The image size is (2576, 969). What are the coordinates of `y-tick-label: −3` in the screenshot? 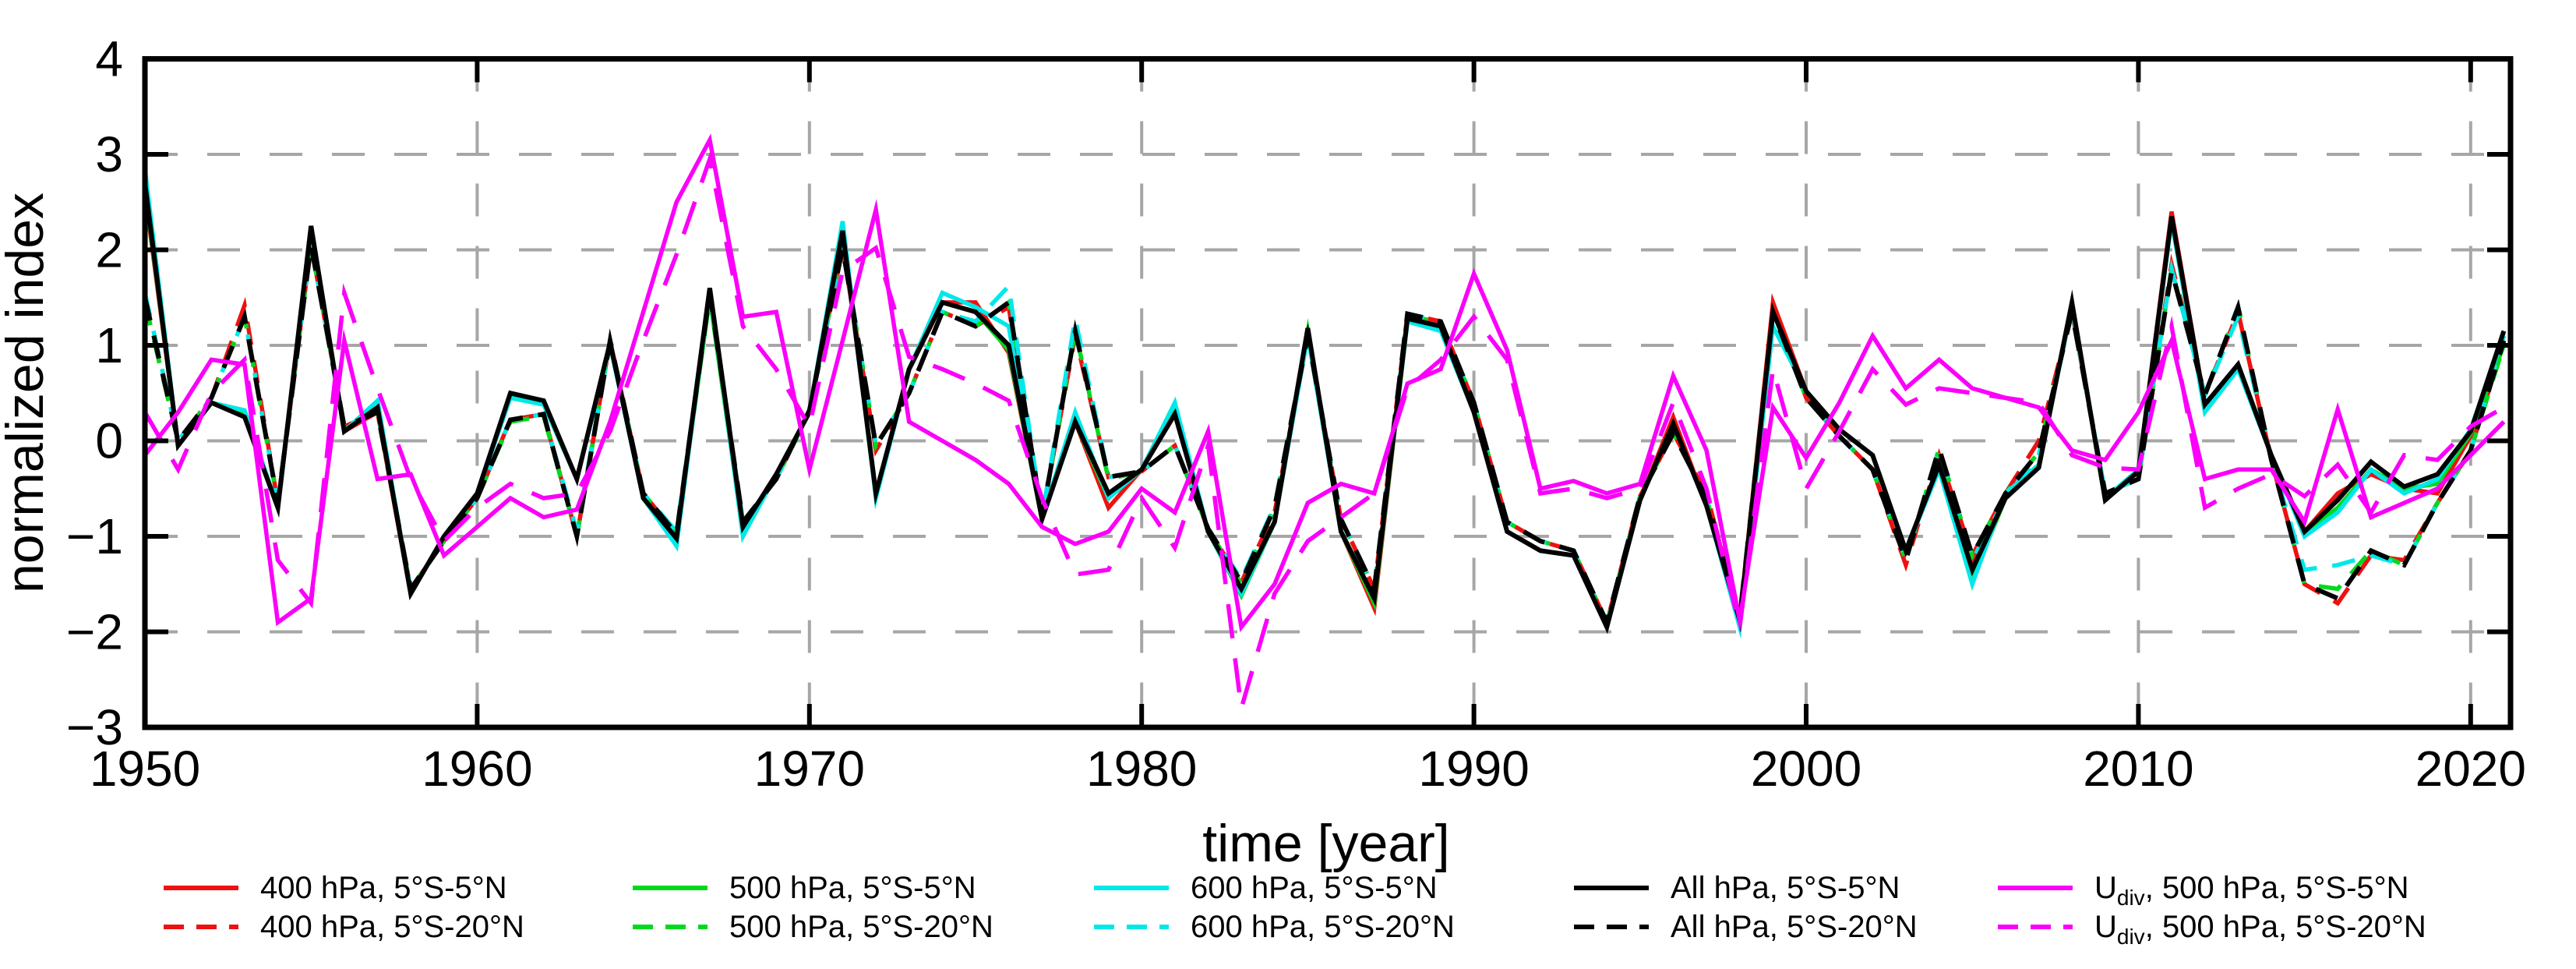 It's located at (94, 727).